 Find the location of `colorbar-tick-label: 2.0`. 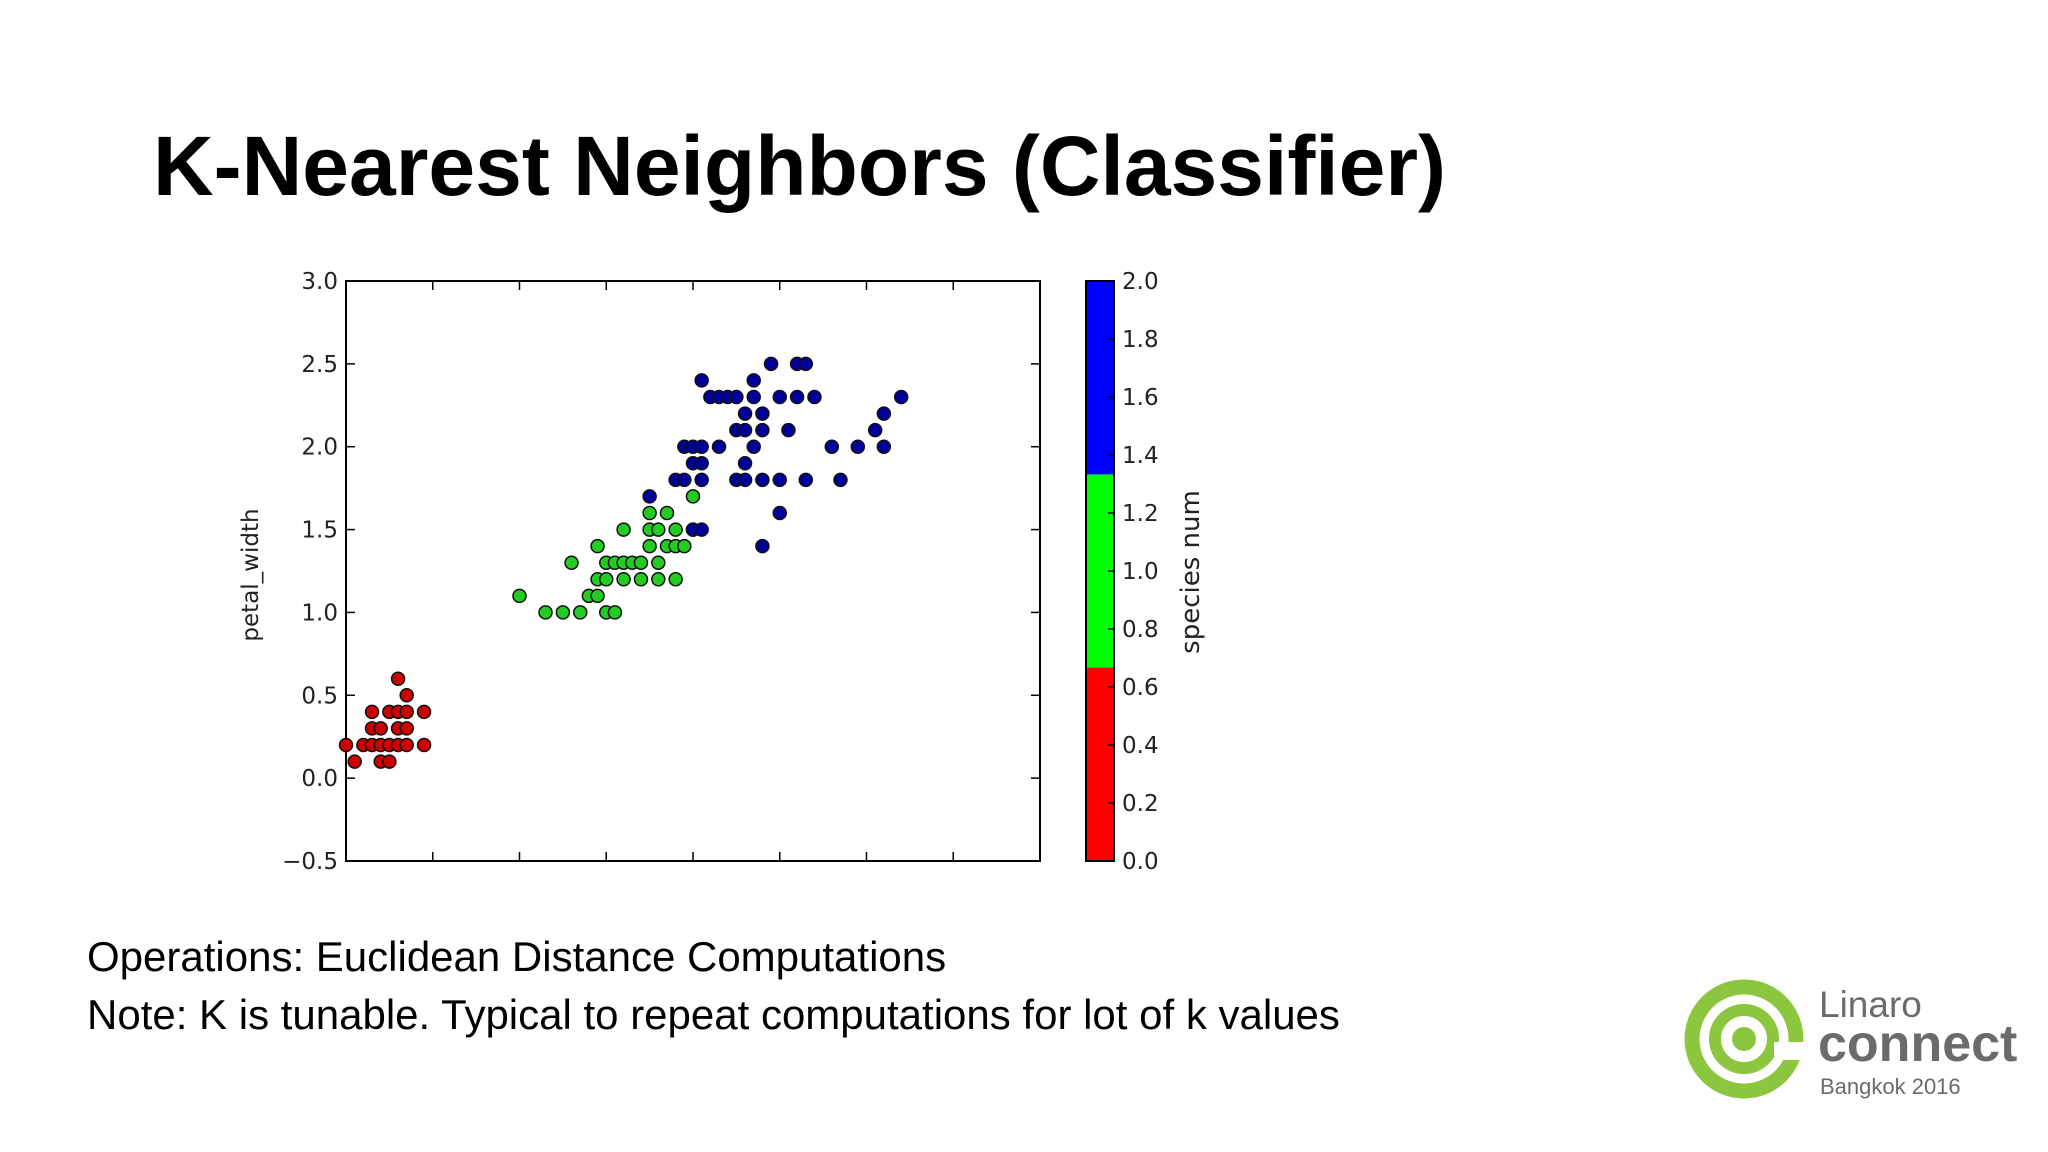

colorbar-tick-label: 2.0 is located at coordinates (1140, 282).